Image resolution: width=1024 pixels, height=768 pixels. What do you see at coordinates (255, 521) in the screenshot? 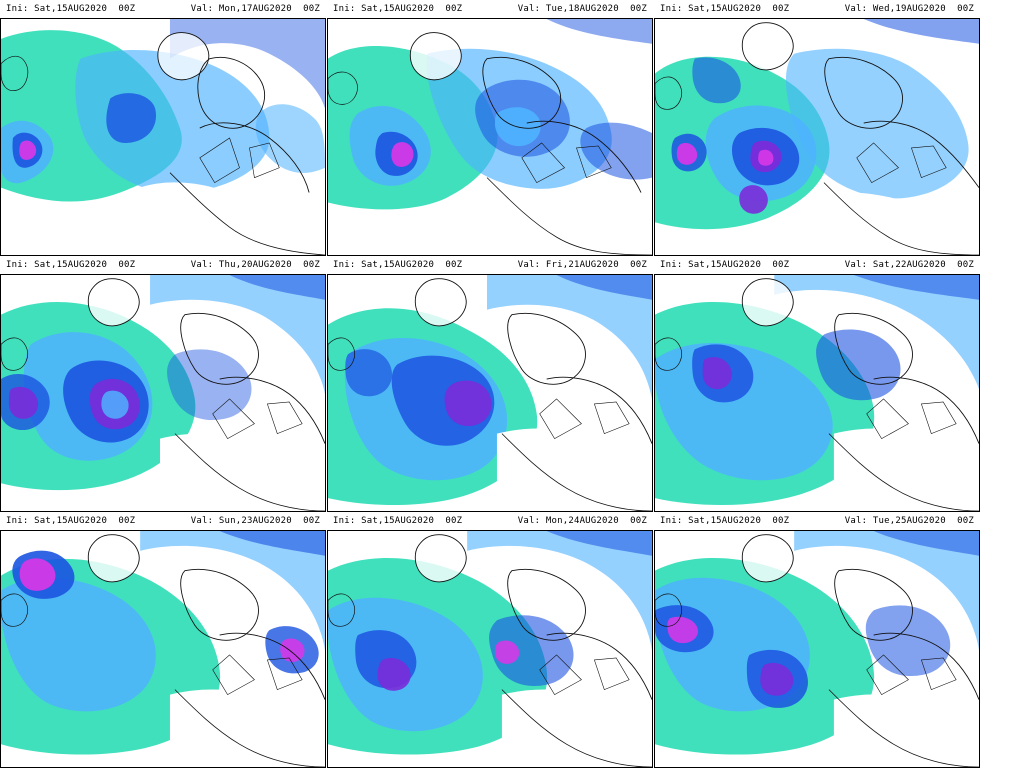
I see `valid-time-label: Val: Sun,23AUG2020 00Z` at bounding box center [255, 521].